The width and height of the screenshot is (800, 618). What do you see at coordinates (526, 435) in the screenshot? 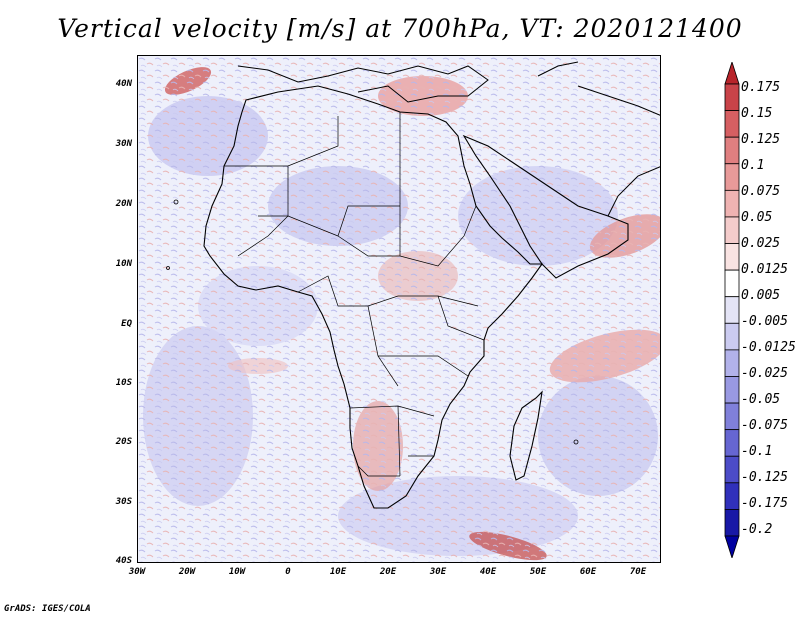
I see `madagascar-coastline` at bounding box center [526, 435].